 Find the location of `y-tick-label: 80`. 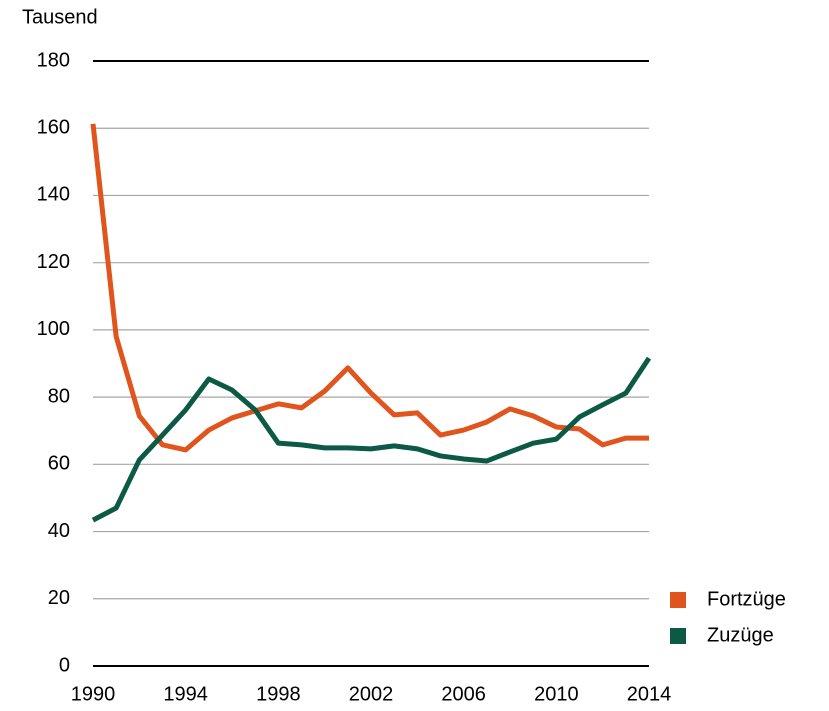

y-tick-label: 80 is located at coordinates (59, 396).